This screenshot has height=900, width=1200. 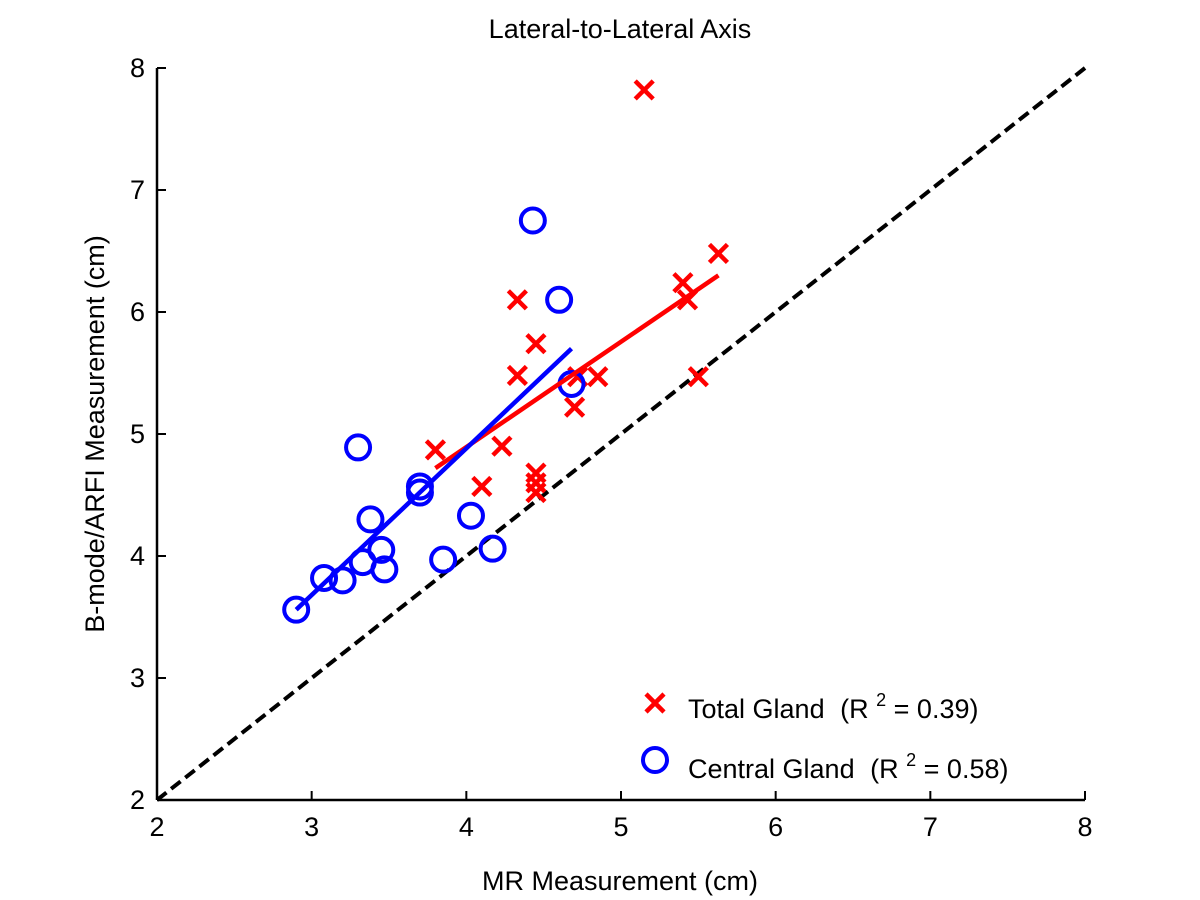 I want to click on legend-item-central-gland: Central Gland (R 2 = 0.58), so click(x=824, y=763).